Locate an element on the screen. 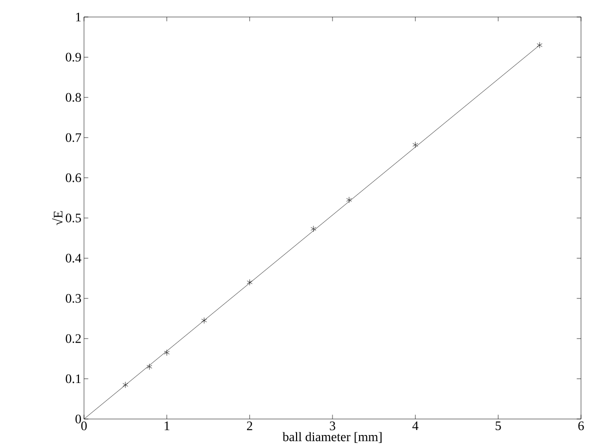  y-tick-label: 0.2 is located at coordinates (73, 339).